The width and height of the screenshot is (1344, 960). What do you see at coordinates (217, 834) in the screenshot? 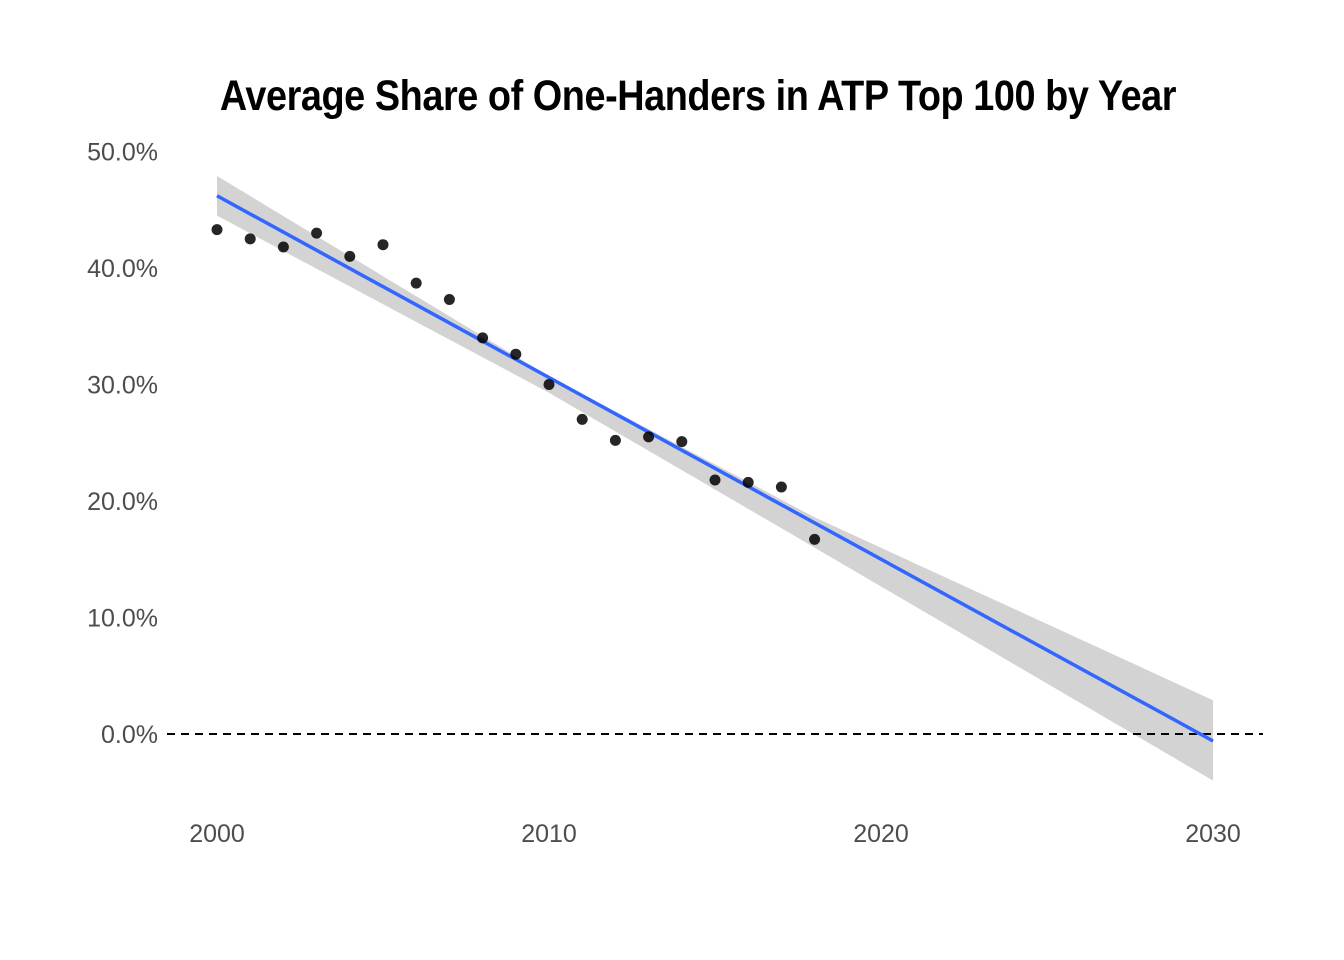
I see `x-tick-label: 2000` at bounding box center [217, 834].